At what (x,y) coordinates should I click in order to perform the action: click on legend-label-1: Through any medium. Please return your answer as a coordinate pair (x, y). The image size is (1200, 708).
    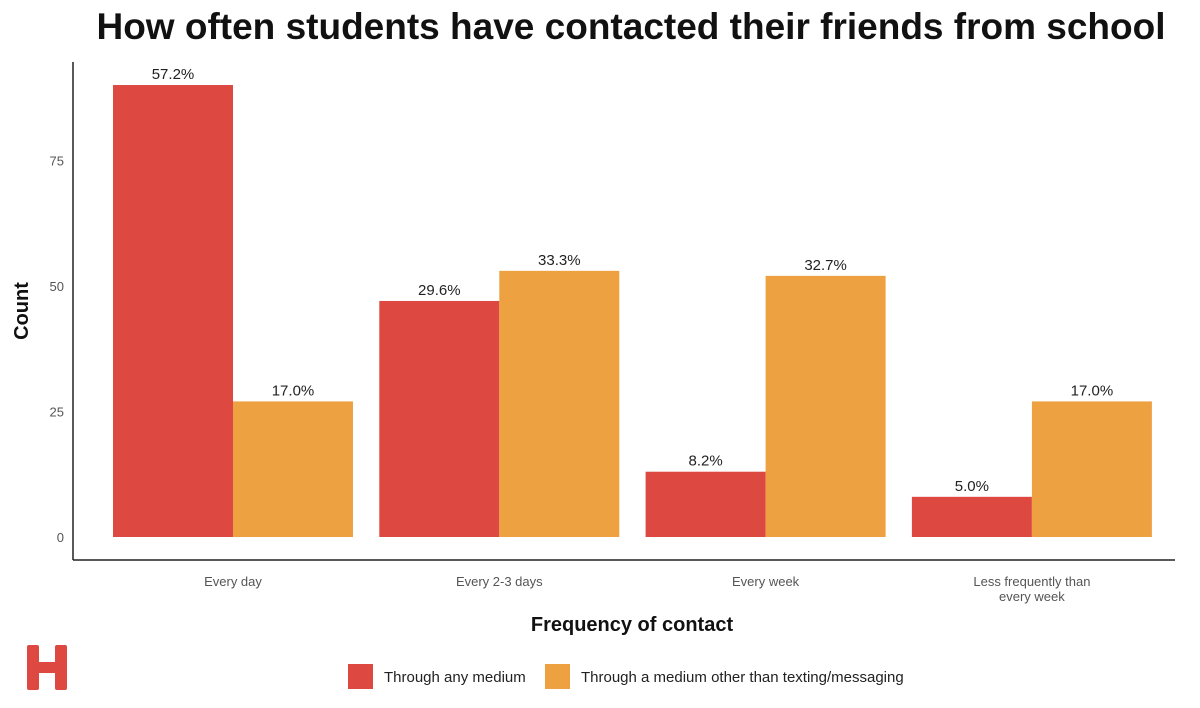
    Looking at the image, I should click on (455, 677).